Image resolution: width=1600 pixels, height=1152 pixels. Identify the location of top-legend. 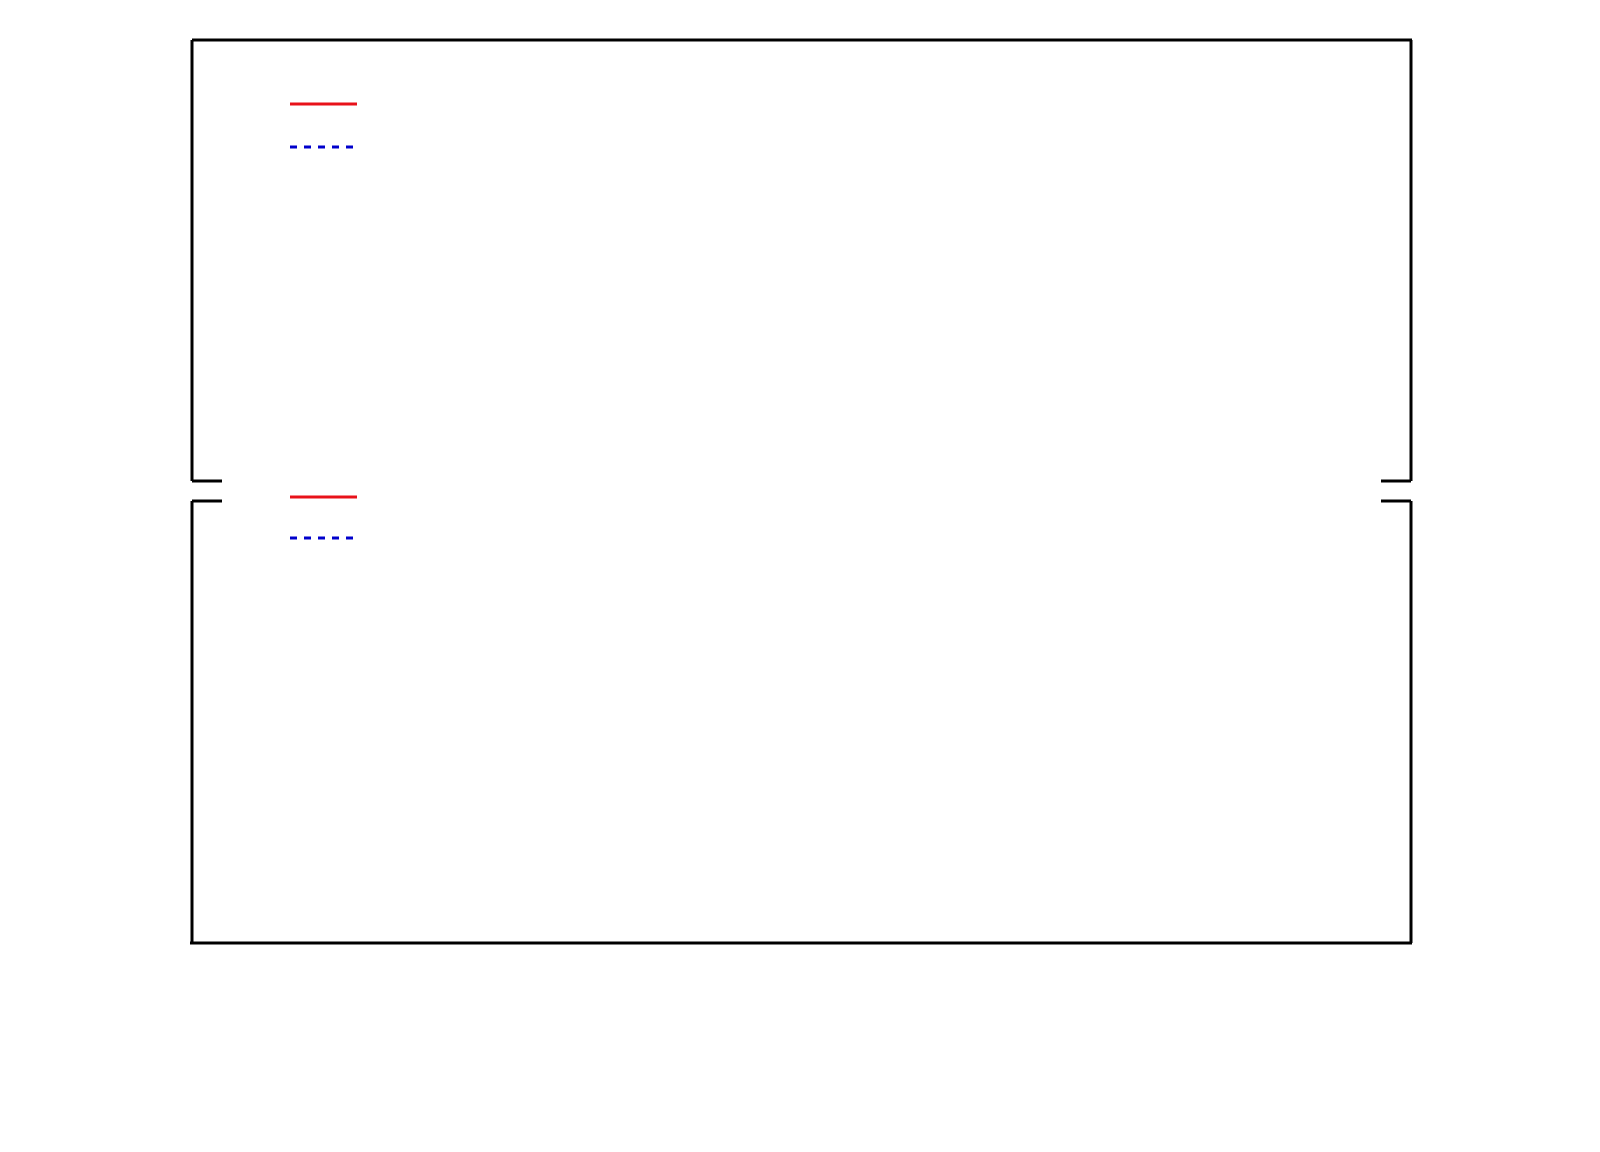
(323, 125).